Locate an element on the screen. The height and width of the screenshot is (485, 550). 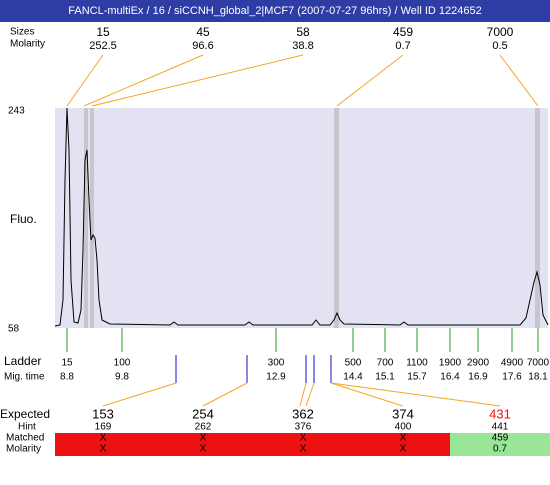
matched-size: 459 is located at coordinates (500, 438).